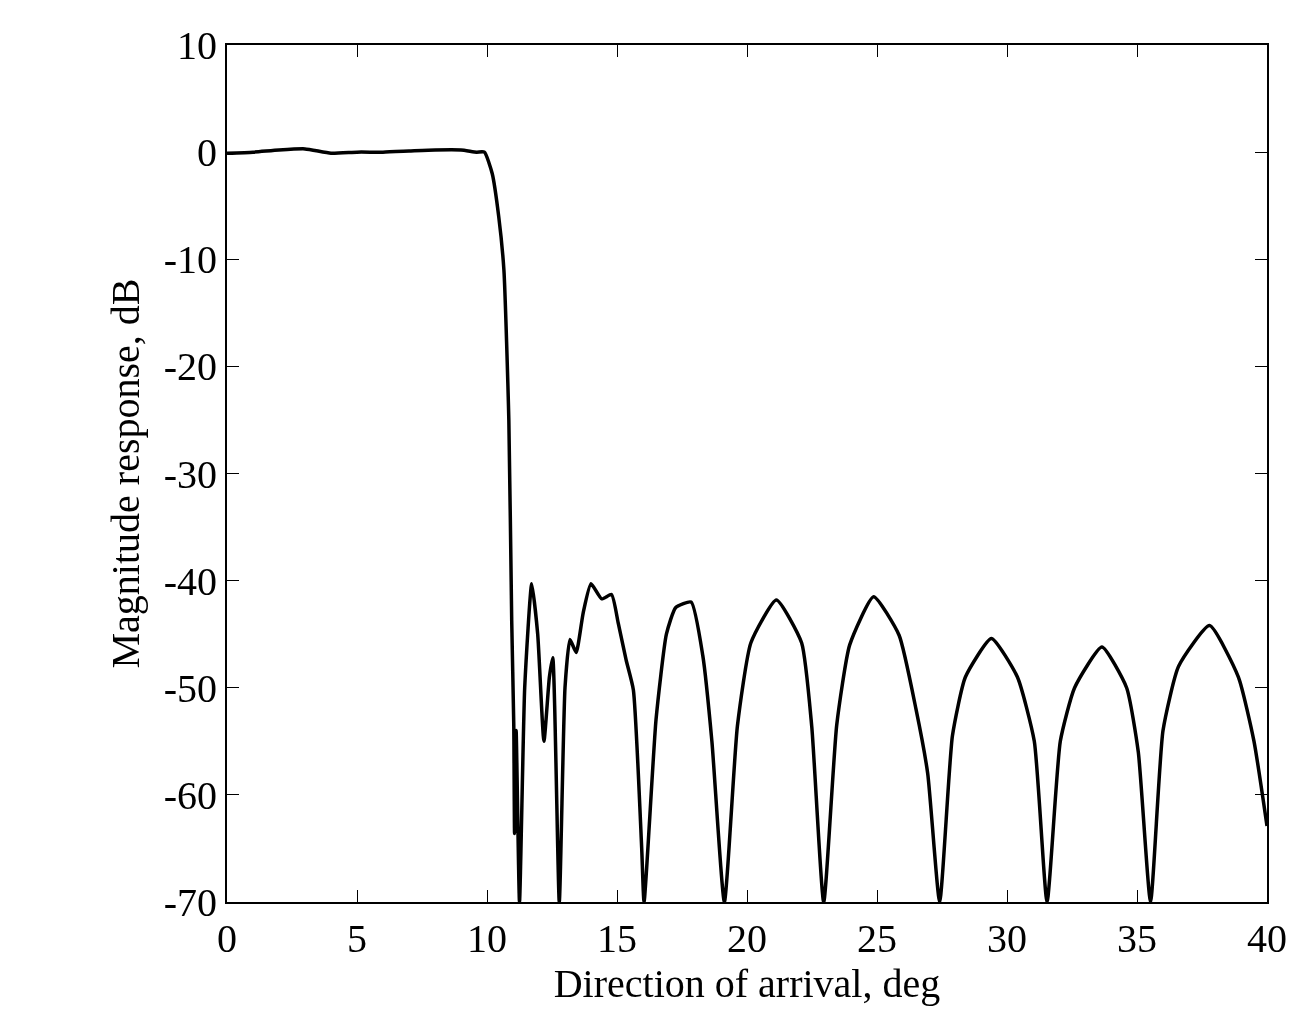 Image resolution: width=1297 pixels, height=1019 pixels. What do you see at coordinates (357, 938) in the screenshot?
I see `x-tick-label: 5` at bounding box center [357, 938].